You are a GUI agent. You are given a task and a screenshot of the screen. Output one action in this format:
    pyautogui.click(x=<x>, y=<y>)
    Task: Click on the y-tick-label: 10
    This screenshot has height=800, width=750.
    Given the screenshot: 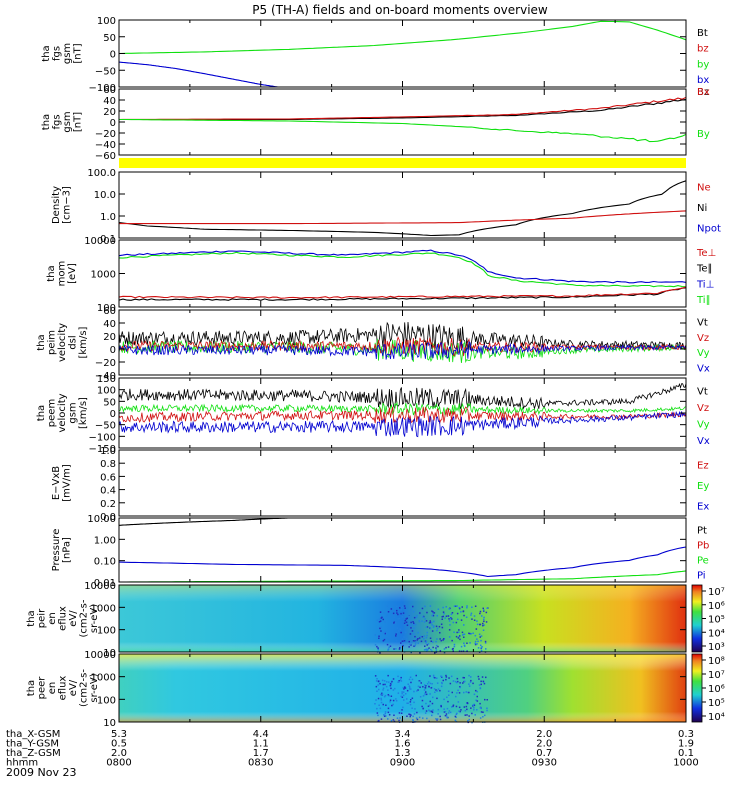 What is the action you would take?
    pyautogui.click(x=109, y=723)
    